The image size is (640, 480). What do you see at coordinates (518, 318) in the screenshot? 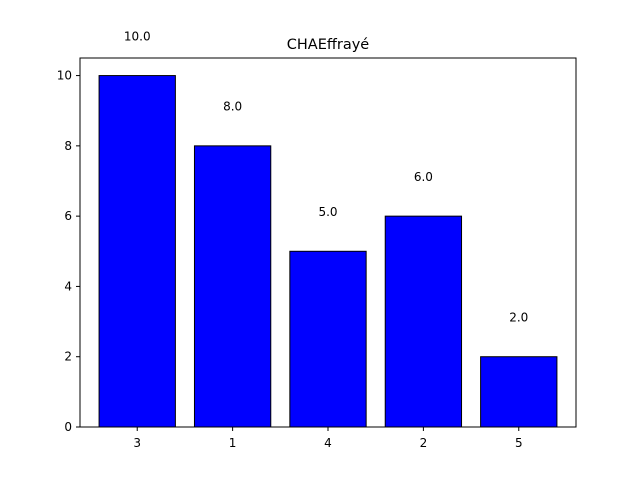
I see `data-label-5: 2.0` at bounding box center [518, 318].